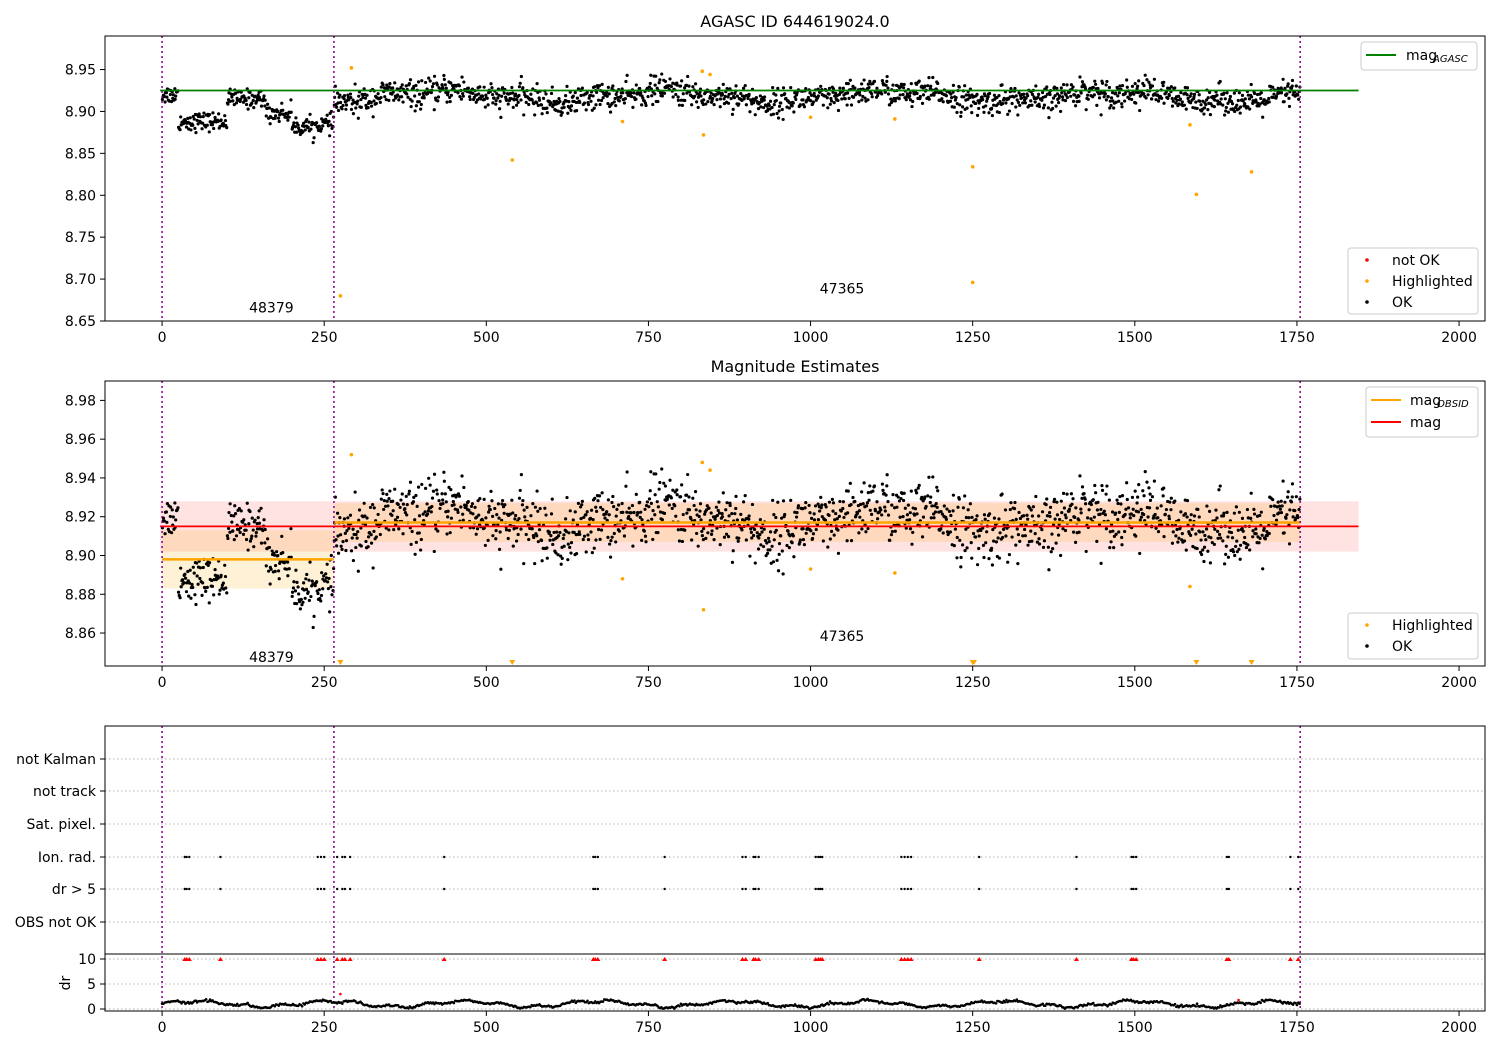 The image size is (1500, 1050). I want to click on dr-capped-marker, so click(1290, 959).